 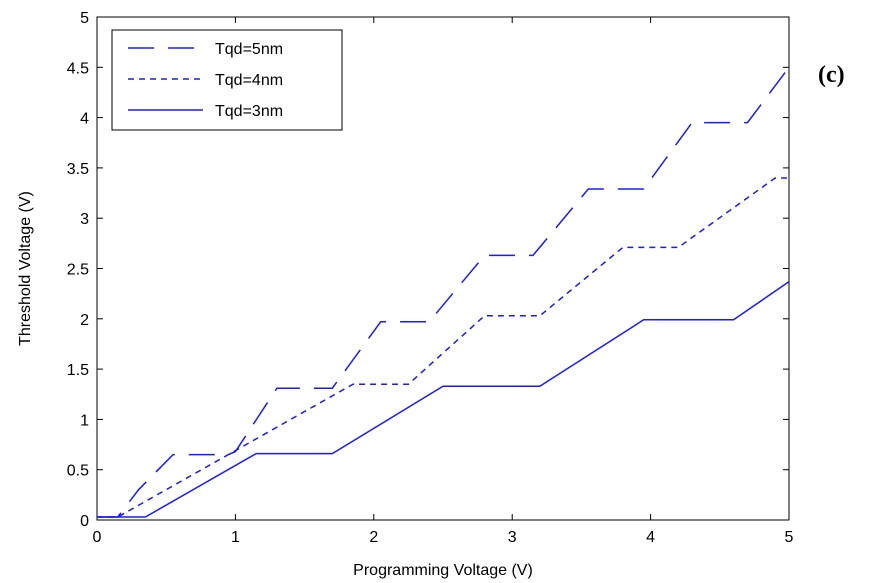 I want to click on y-tick-label: 3.5, so click(x=78, y=169).